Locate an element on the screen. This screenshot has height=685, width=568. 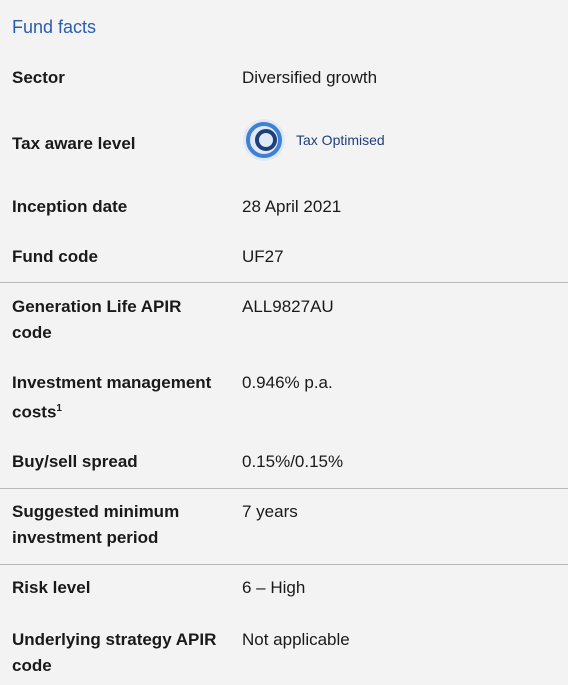
value: 0.15%/0.15% is located at coordinates (293, 461).